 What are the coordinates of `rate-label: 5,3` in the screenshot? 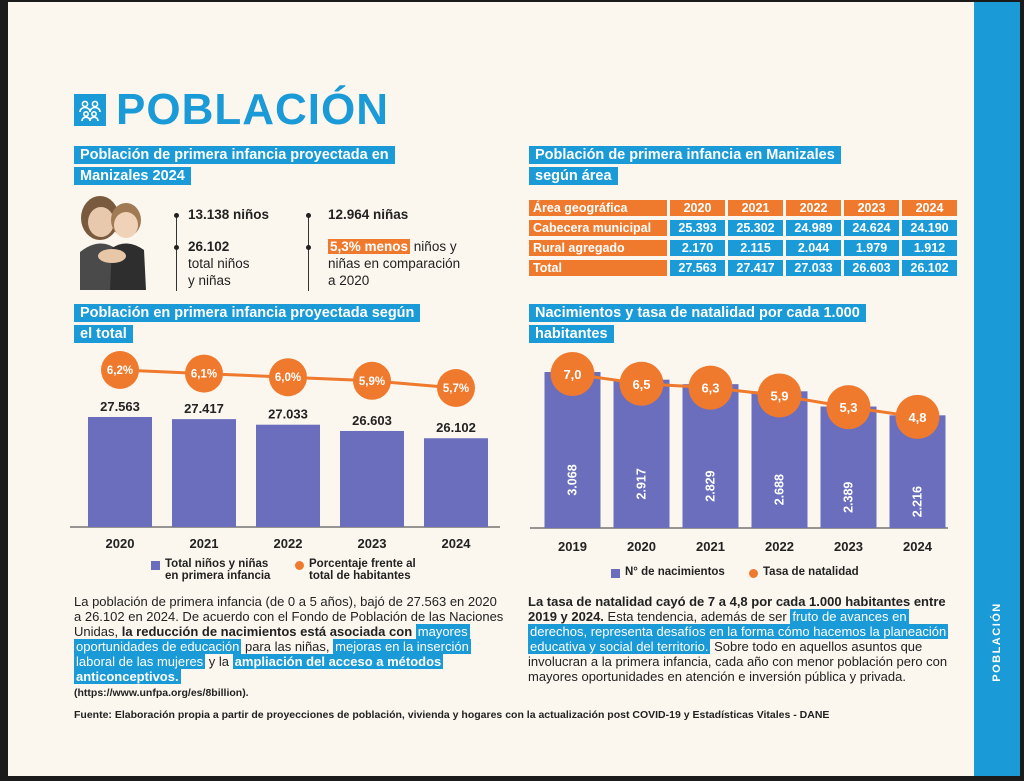 It's located at (848, 407).